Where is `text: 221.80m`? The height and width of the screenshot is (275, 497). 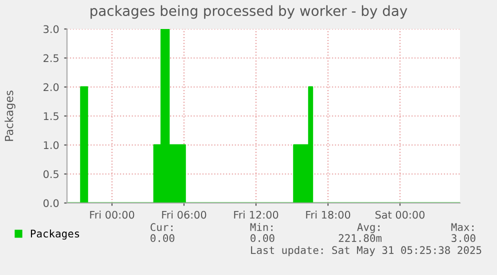
text: 221.80m is located at coordinates (360, 238).